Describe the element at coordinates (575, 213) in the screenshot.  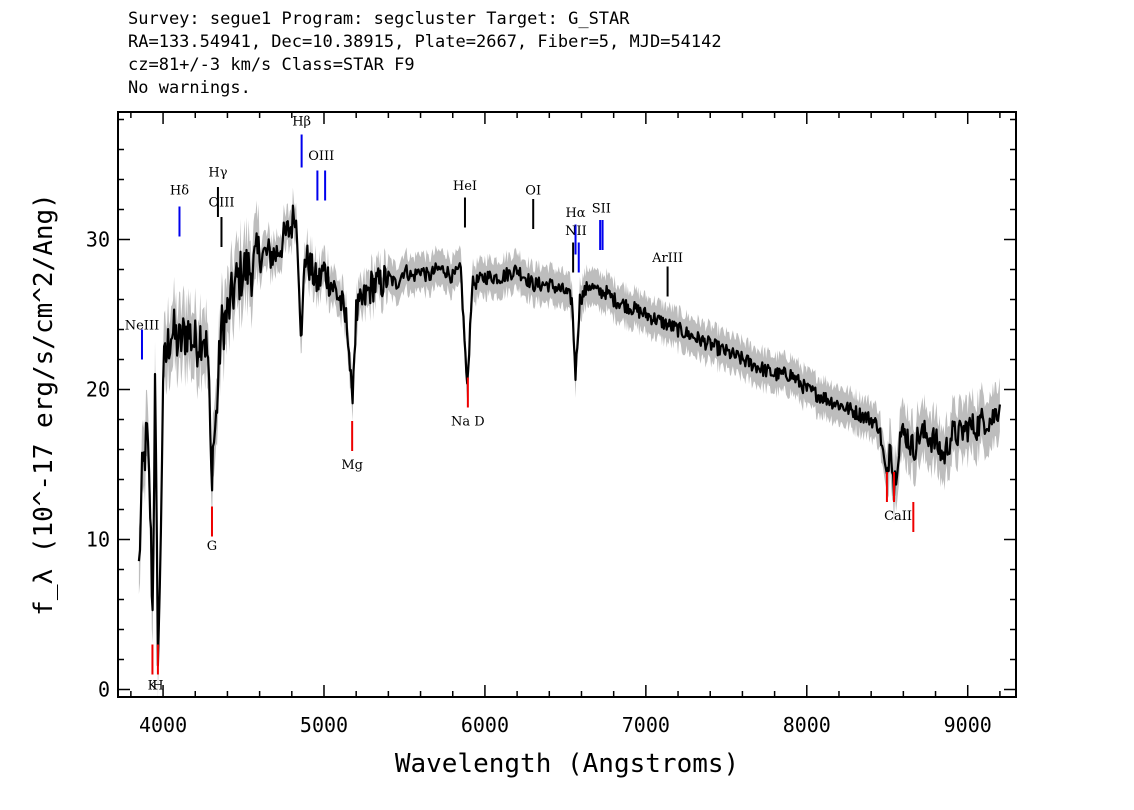
I see `emission-line-label: Hα` at that location.